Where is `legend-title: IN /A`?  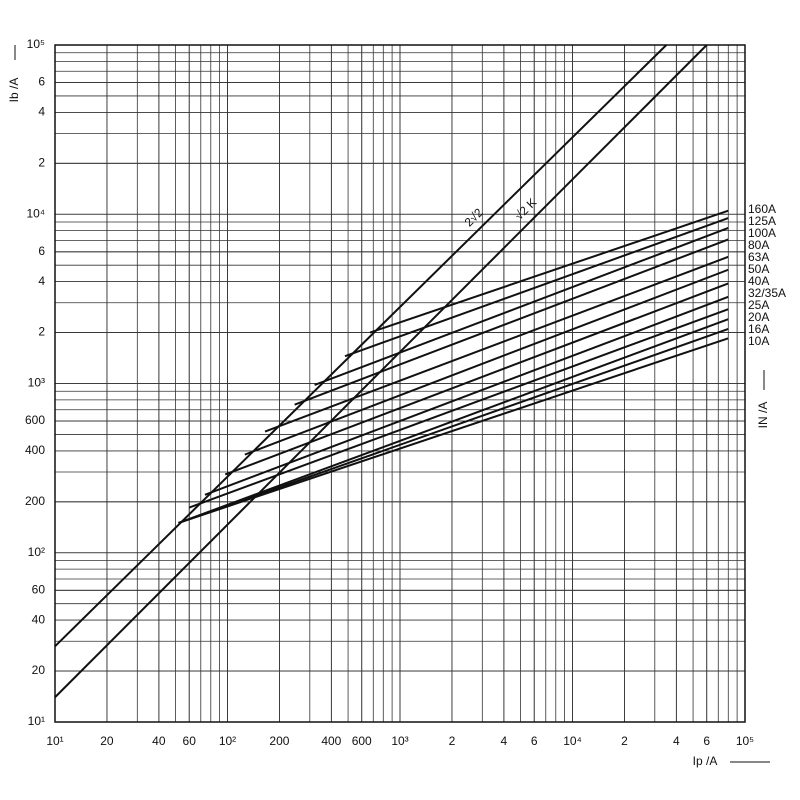
legend-title: IN /A is located at coordinates (763, 415).